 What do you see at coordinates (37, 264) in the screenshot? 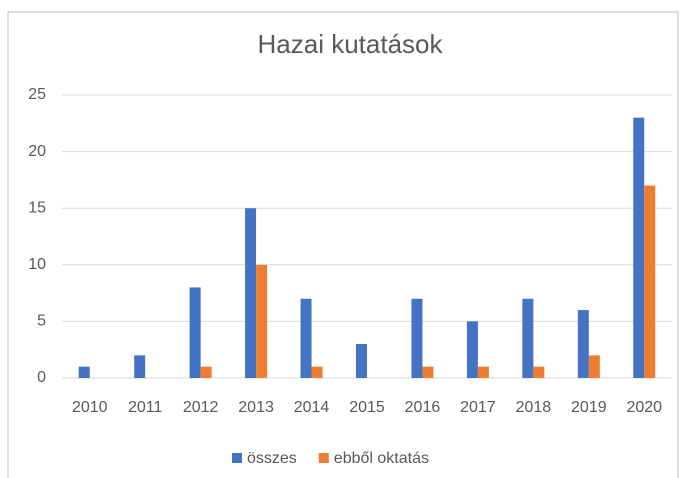
I see `y-tick-label: 10` at bounding box center [37, 264].